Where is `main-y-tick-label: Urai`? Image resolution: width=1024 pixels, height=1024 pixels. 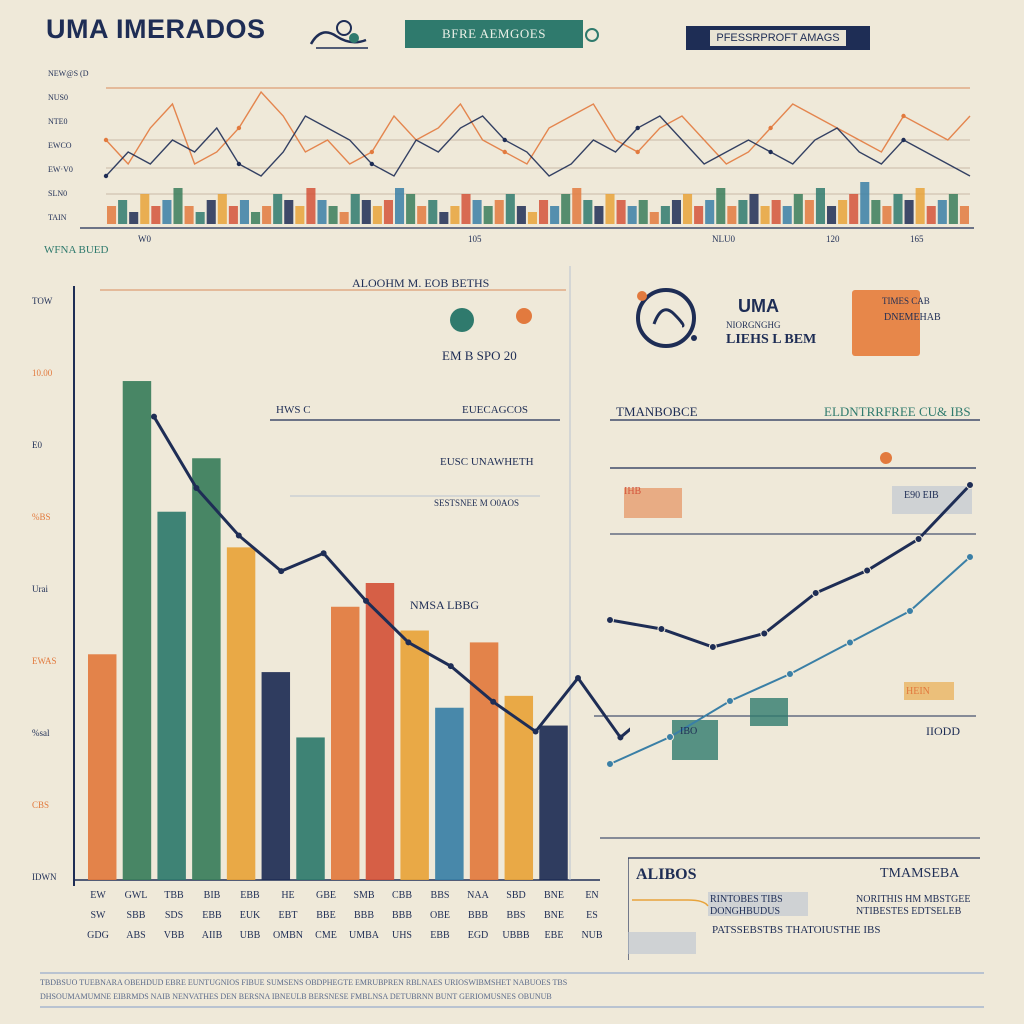 main-y-tick-label: Urai is located at coordinates (40, 589).